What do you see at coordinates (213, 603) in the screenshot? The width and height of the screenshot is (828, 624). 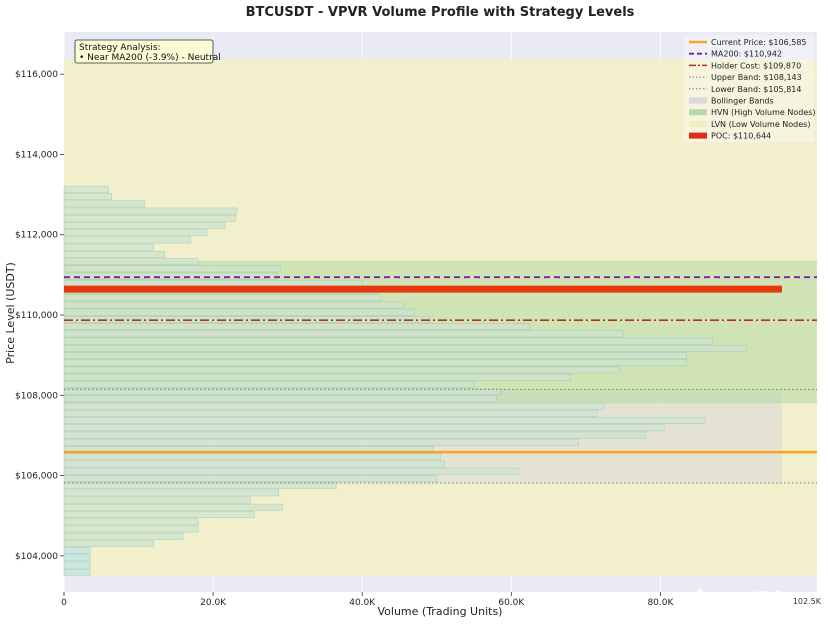 I see `x-tick-label: 20.0K` at bounding box center [213, 603].